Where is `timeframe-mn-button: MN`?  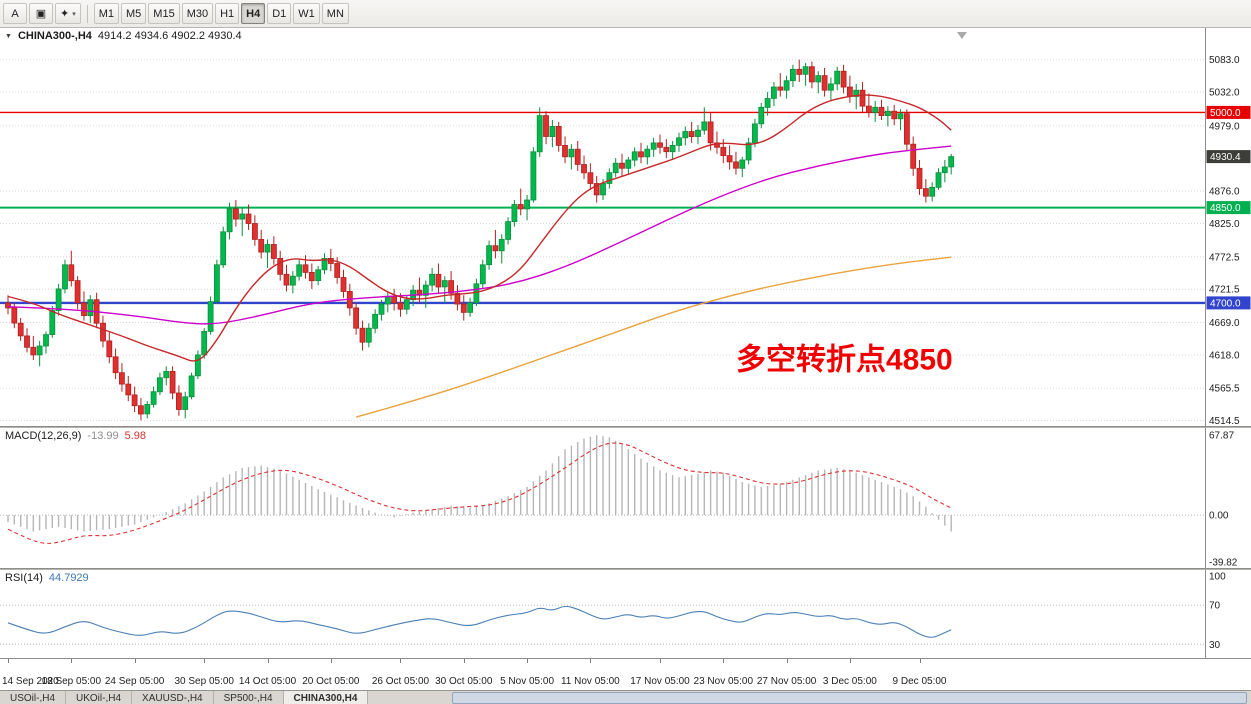
timeframe-mn-button: MN is located at coordinates (335, 13).